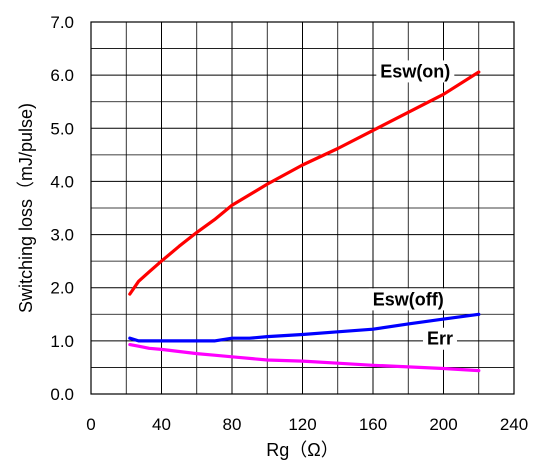 Image resolution: width=550 pixels, height=460 pixels. What do you see at coordinates (304, 358) in the screenshot?
I see `series-line-err` at bounding box center [304, 358].